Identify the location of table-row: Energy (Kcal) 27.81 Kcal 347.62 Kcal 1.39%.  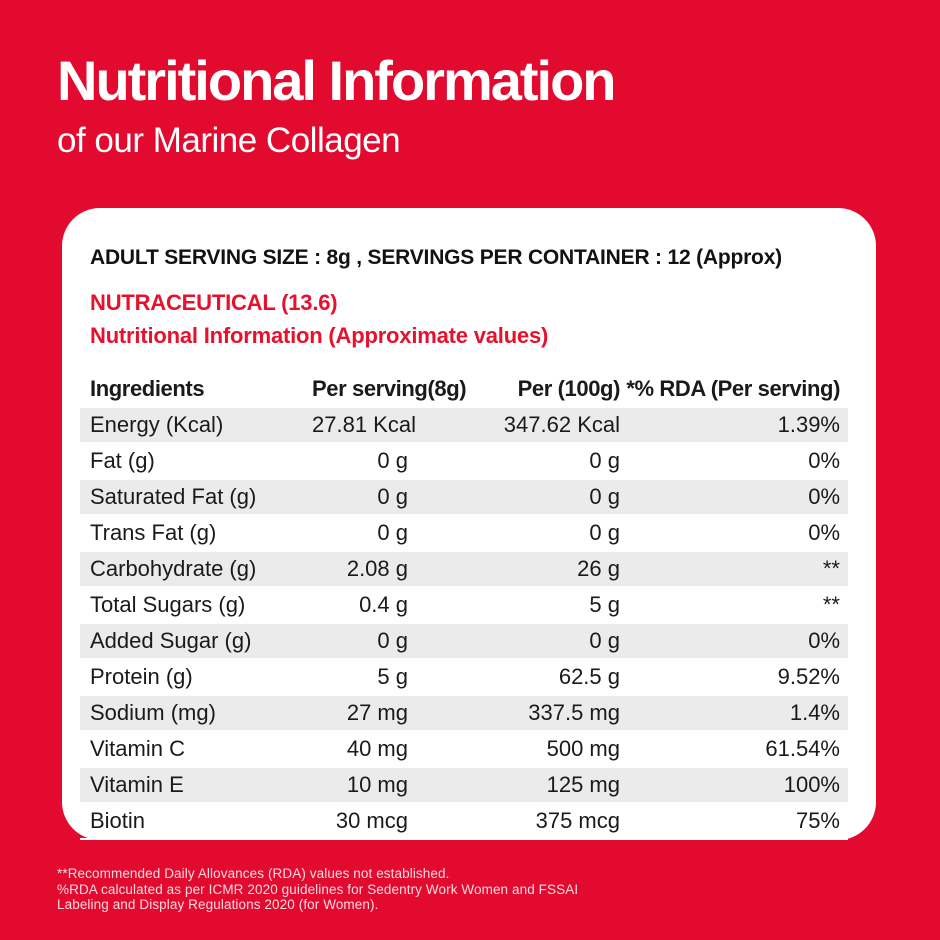
(464, 425).